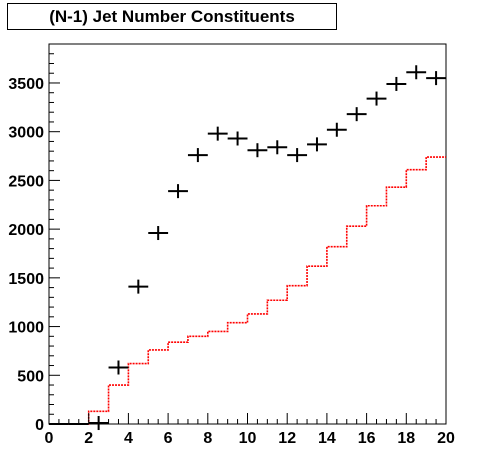 This screenshot has height=472, width=496. Describe the element at coordinates (128, 438) in the screenshot. I see `x-tick-label: 4` at that location.